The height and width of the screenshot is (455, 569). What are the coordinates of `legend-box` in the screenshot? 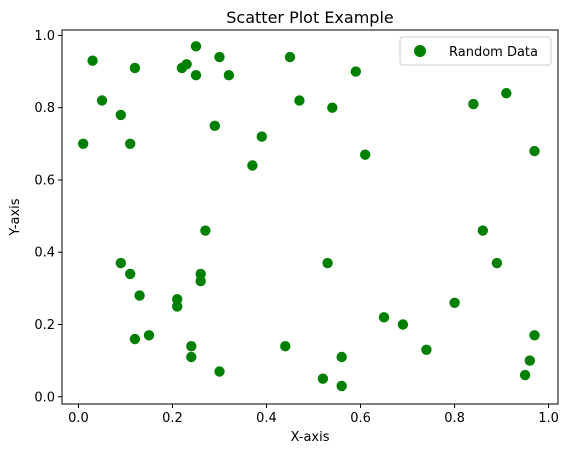 It's located at (475, 51).